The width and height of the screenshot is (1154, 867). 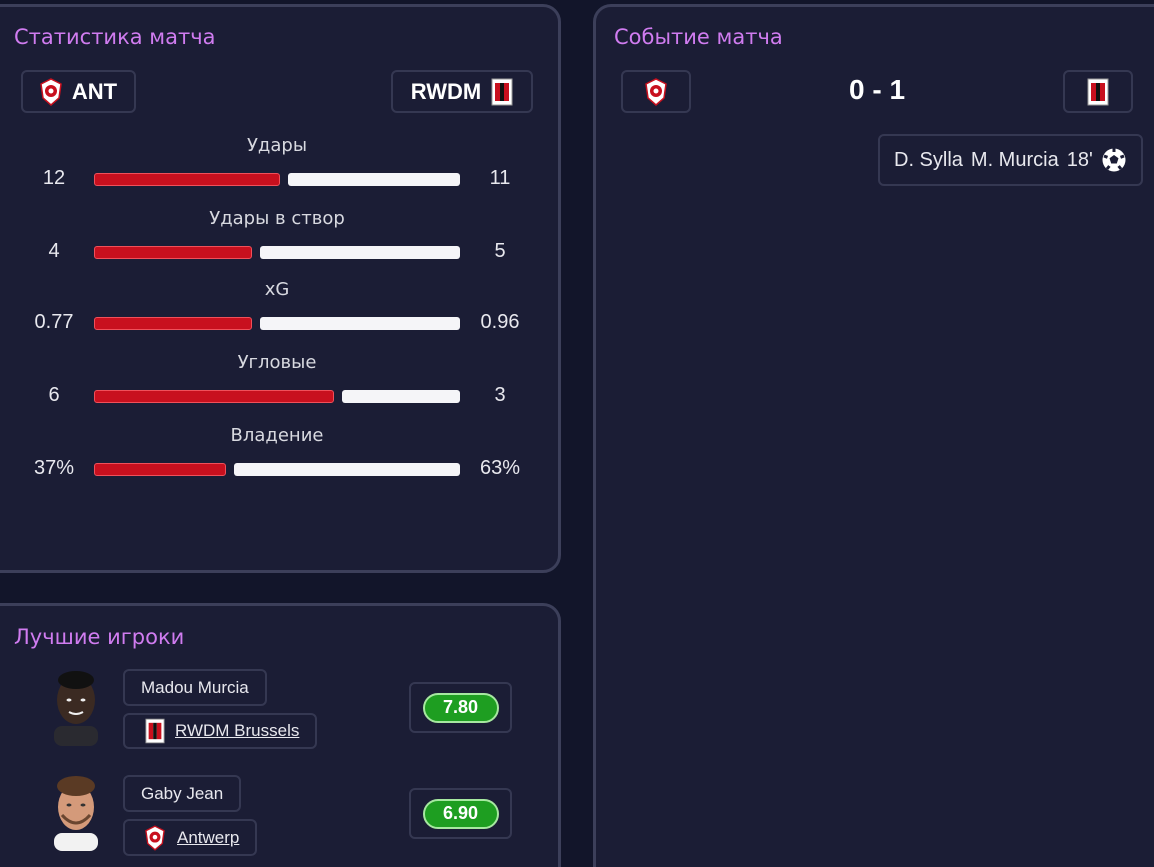 What do you see at coordinates (99, 637) in the screenshot?
I see `best-players-title: Лучшие игроки` at bounding box center [99, 637].